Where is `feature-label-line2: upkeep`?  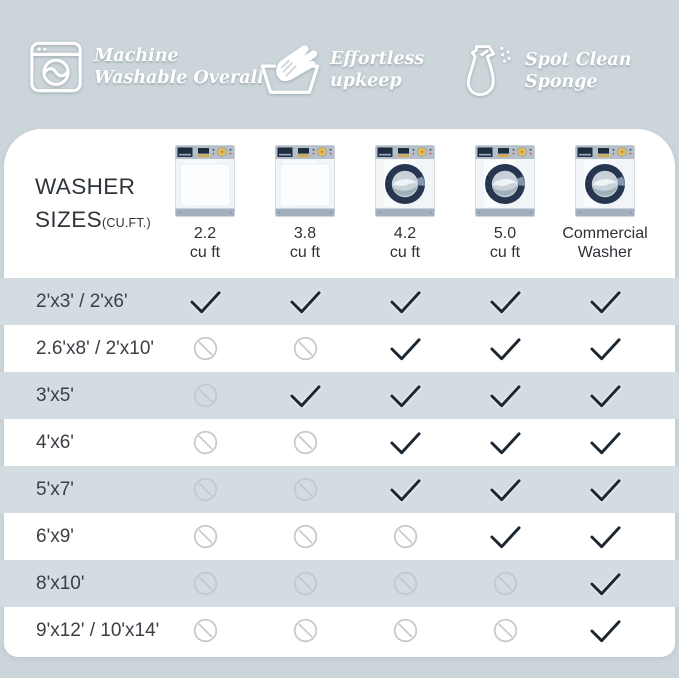
feature-label-line2: upkeep is located at coordinates (366, 81).